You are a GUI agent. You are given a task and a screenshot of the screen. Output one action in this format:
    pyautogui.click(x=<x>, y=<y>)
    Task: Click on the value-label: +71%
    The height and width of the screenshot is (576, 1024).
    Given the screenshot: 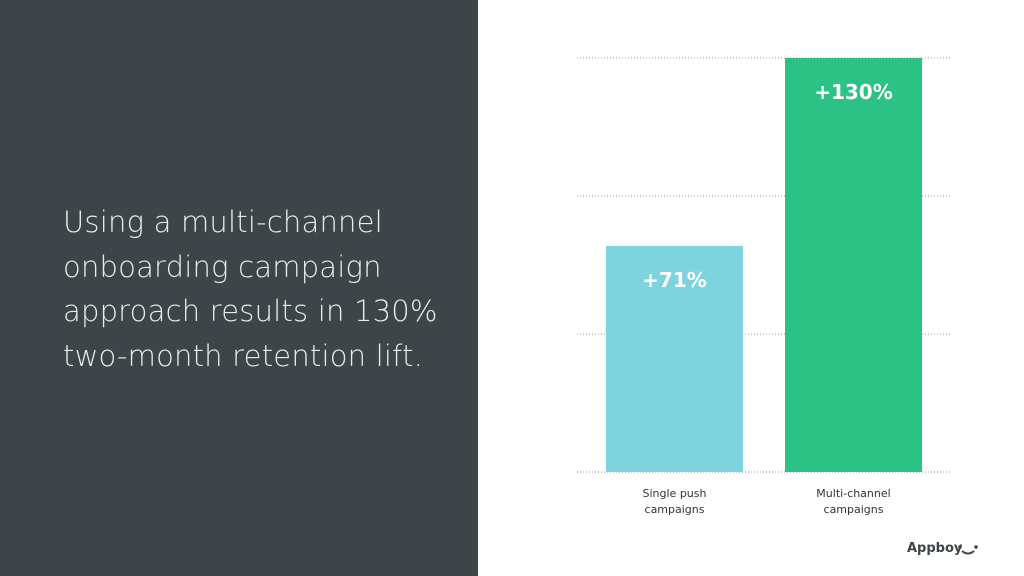 What is the action you would take?
    pyautogui.click(x=674, y=279)
    